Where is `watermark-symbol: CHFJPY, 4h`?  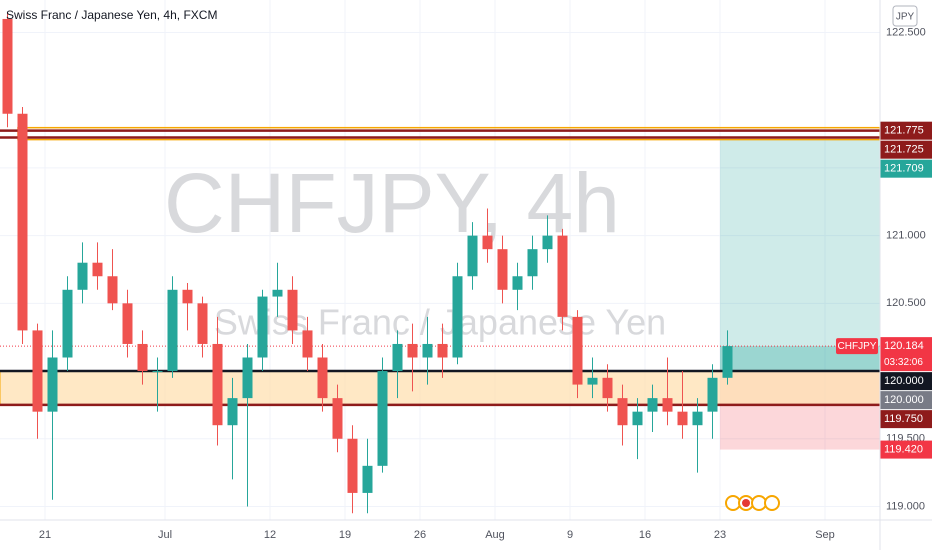
watermark-symbol: CHFJPY, 4h is located at coordinates (392, 203).